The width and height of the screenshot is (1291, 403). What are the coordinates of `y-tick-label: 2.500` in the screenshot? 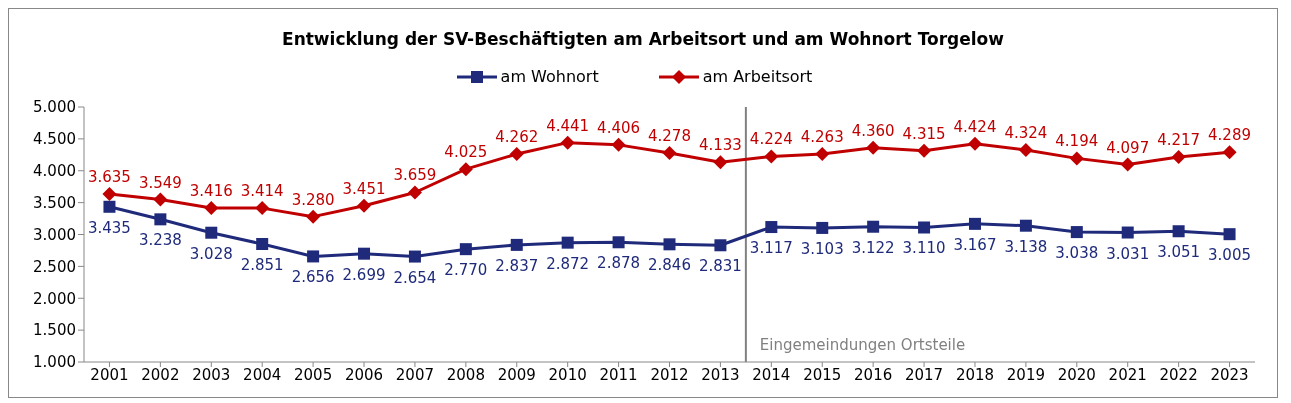 It's located at (54, 266).